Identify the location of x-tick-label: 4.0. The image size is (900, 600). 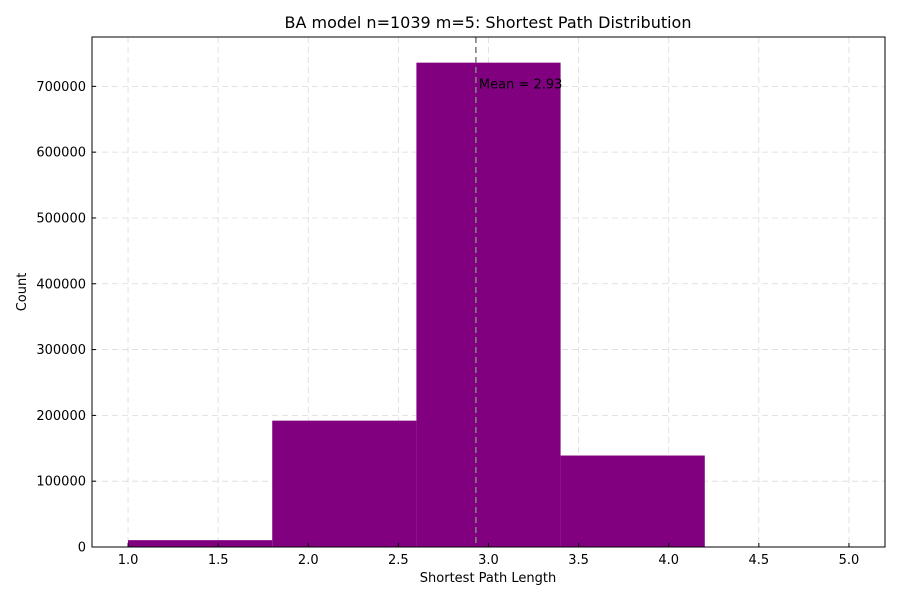
(668, 560).